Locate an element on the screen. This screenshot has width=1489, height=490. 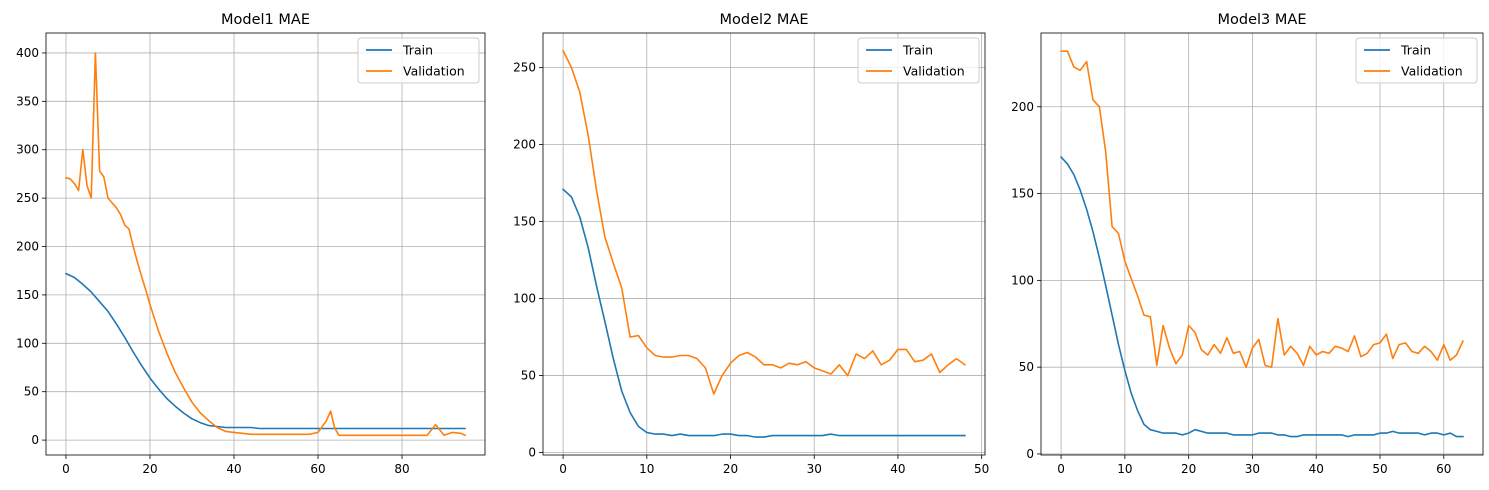
chart-title: Model3 MAE is located at coordinates (1262, 20).